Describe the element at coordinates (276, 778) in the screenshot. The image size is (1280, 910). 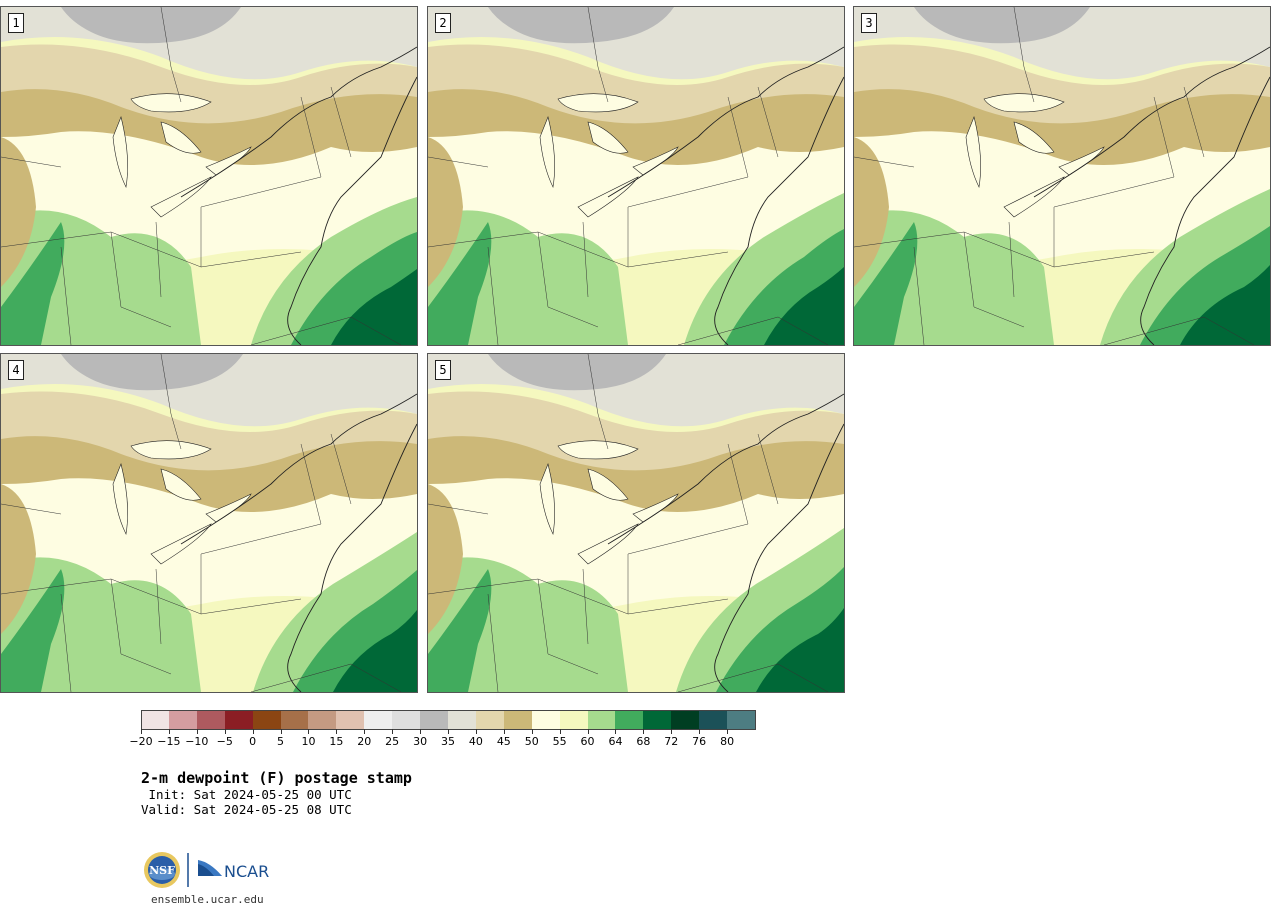
I see `plot-title: 2-m dewpoint (F) postage stamp` at that location.